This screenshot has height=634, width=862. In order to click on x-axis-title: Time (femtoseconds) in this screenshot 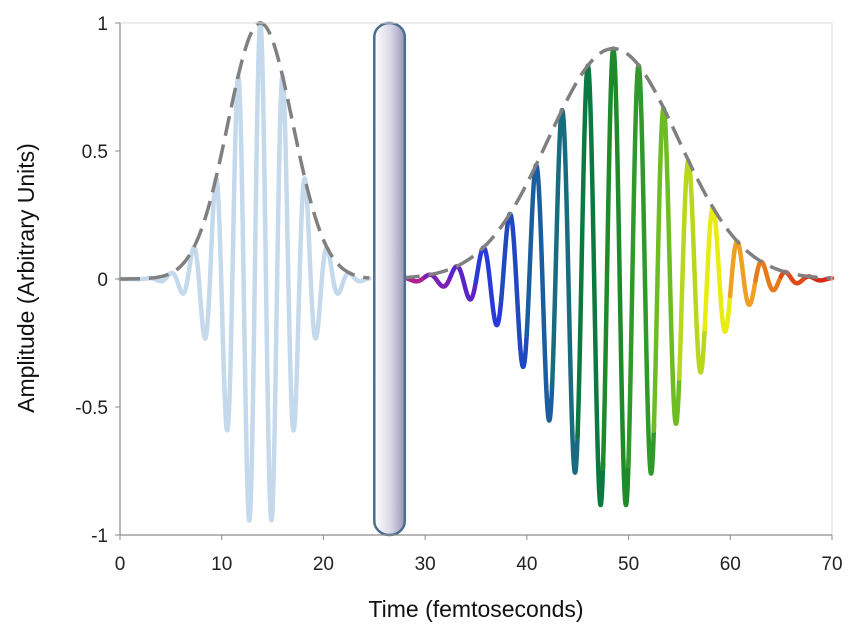, I will do `click(475, 609)`.